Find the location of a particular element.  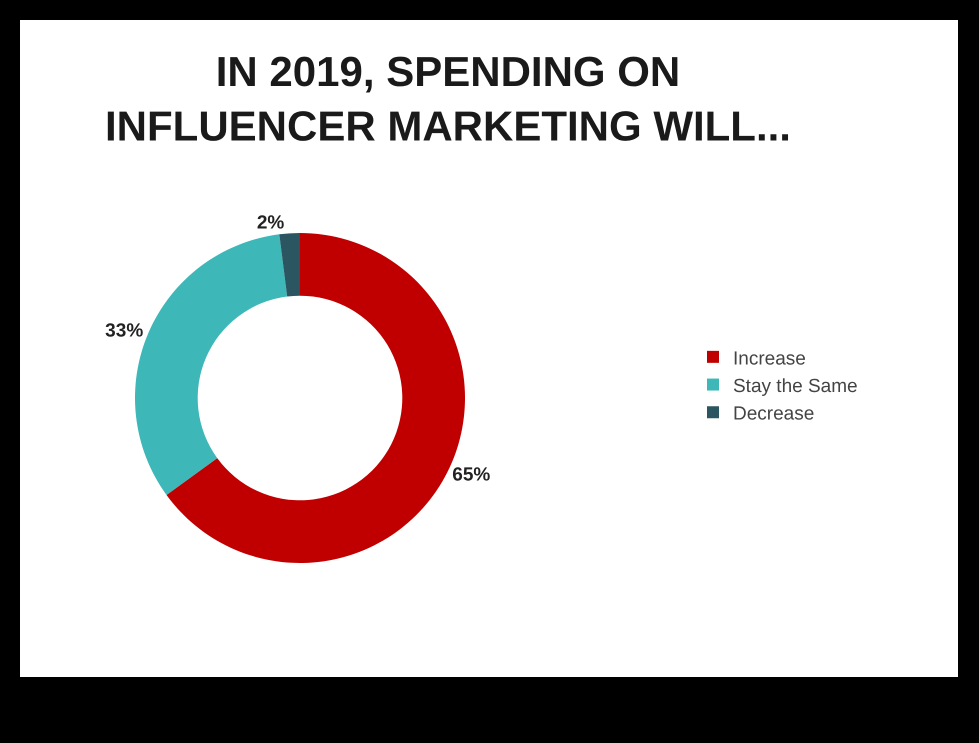

data-label: 65% is located at coordinates (471, 475).